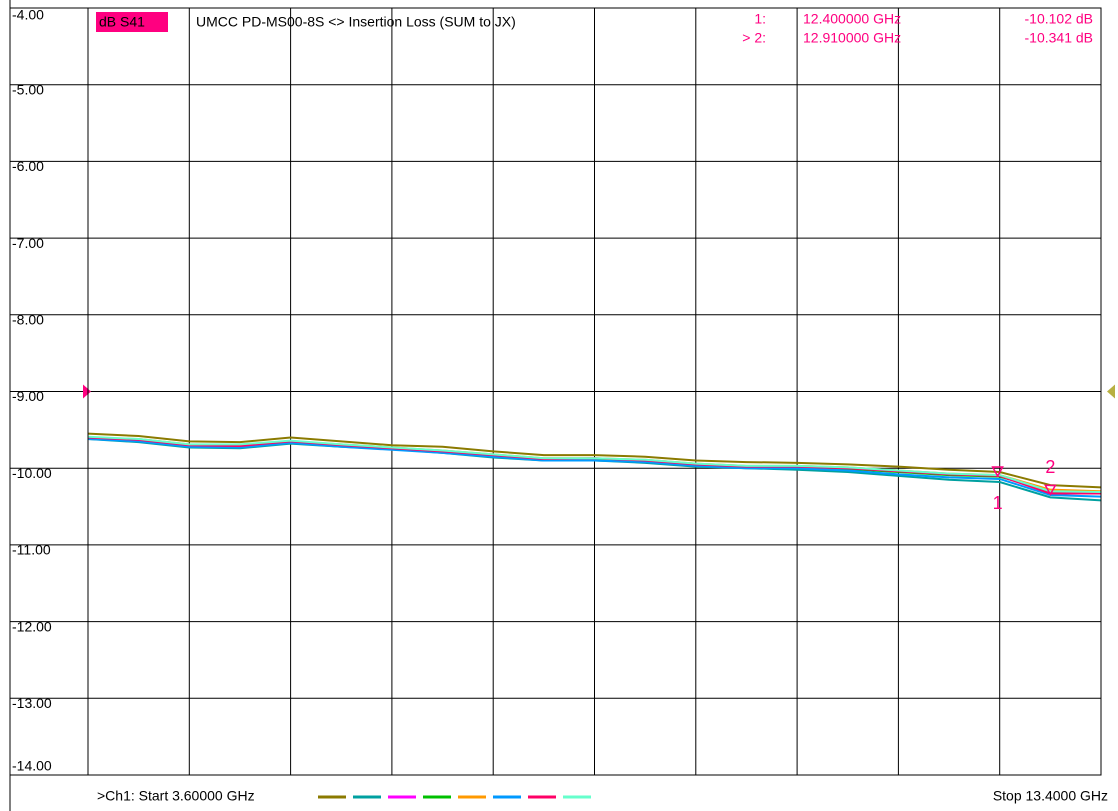 This screenshot has height=811, width=1118. I want to click on trace-label-box, so click(132, 22).